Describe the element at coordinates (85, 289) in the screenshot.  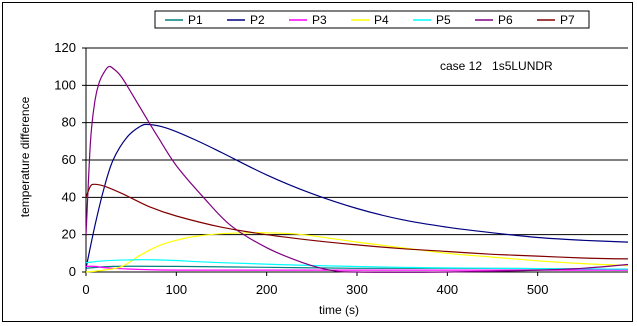
I see `x-tick-label: 0` at that location.